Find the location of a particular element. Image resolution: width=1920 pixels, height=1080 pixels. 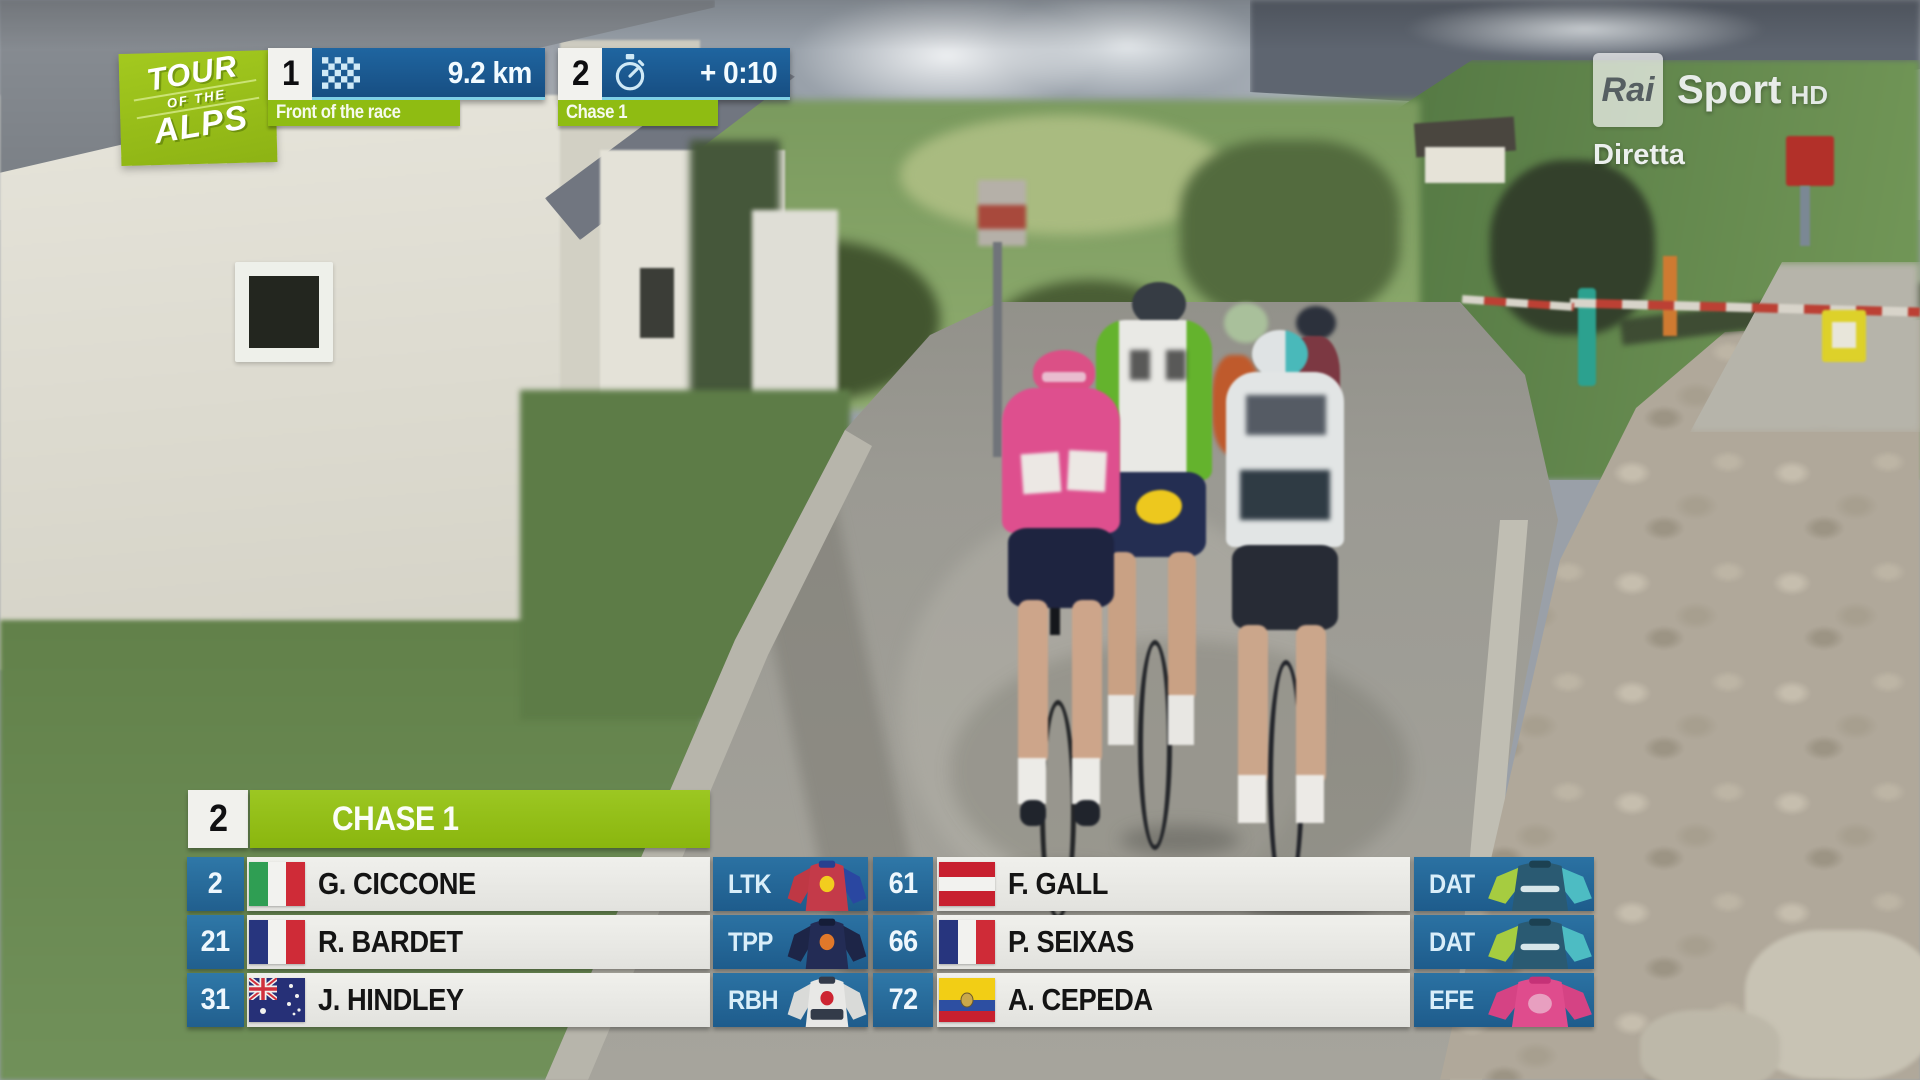

australia-flag-icon is located at coordinates (277, 1000).